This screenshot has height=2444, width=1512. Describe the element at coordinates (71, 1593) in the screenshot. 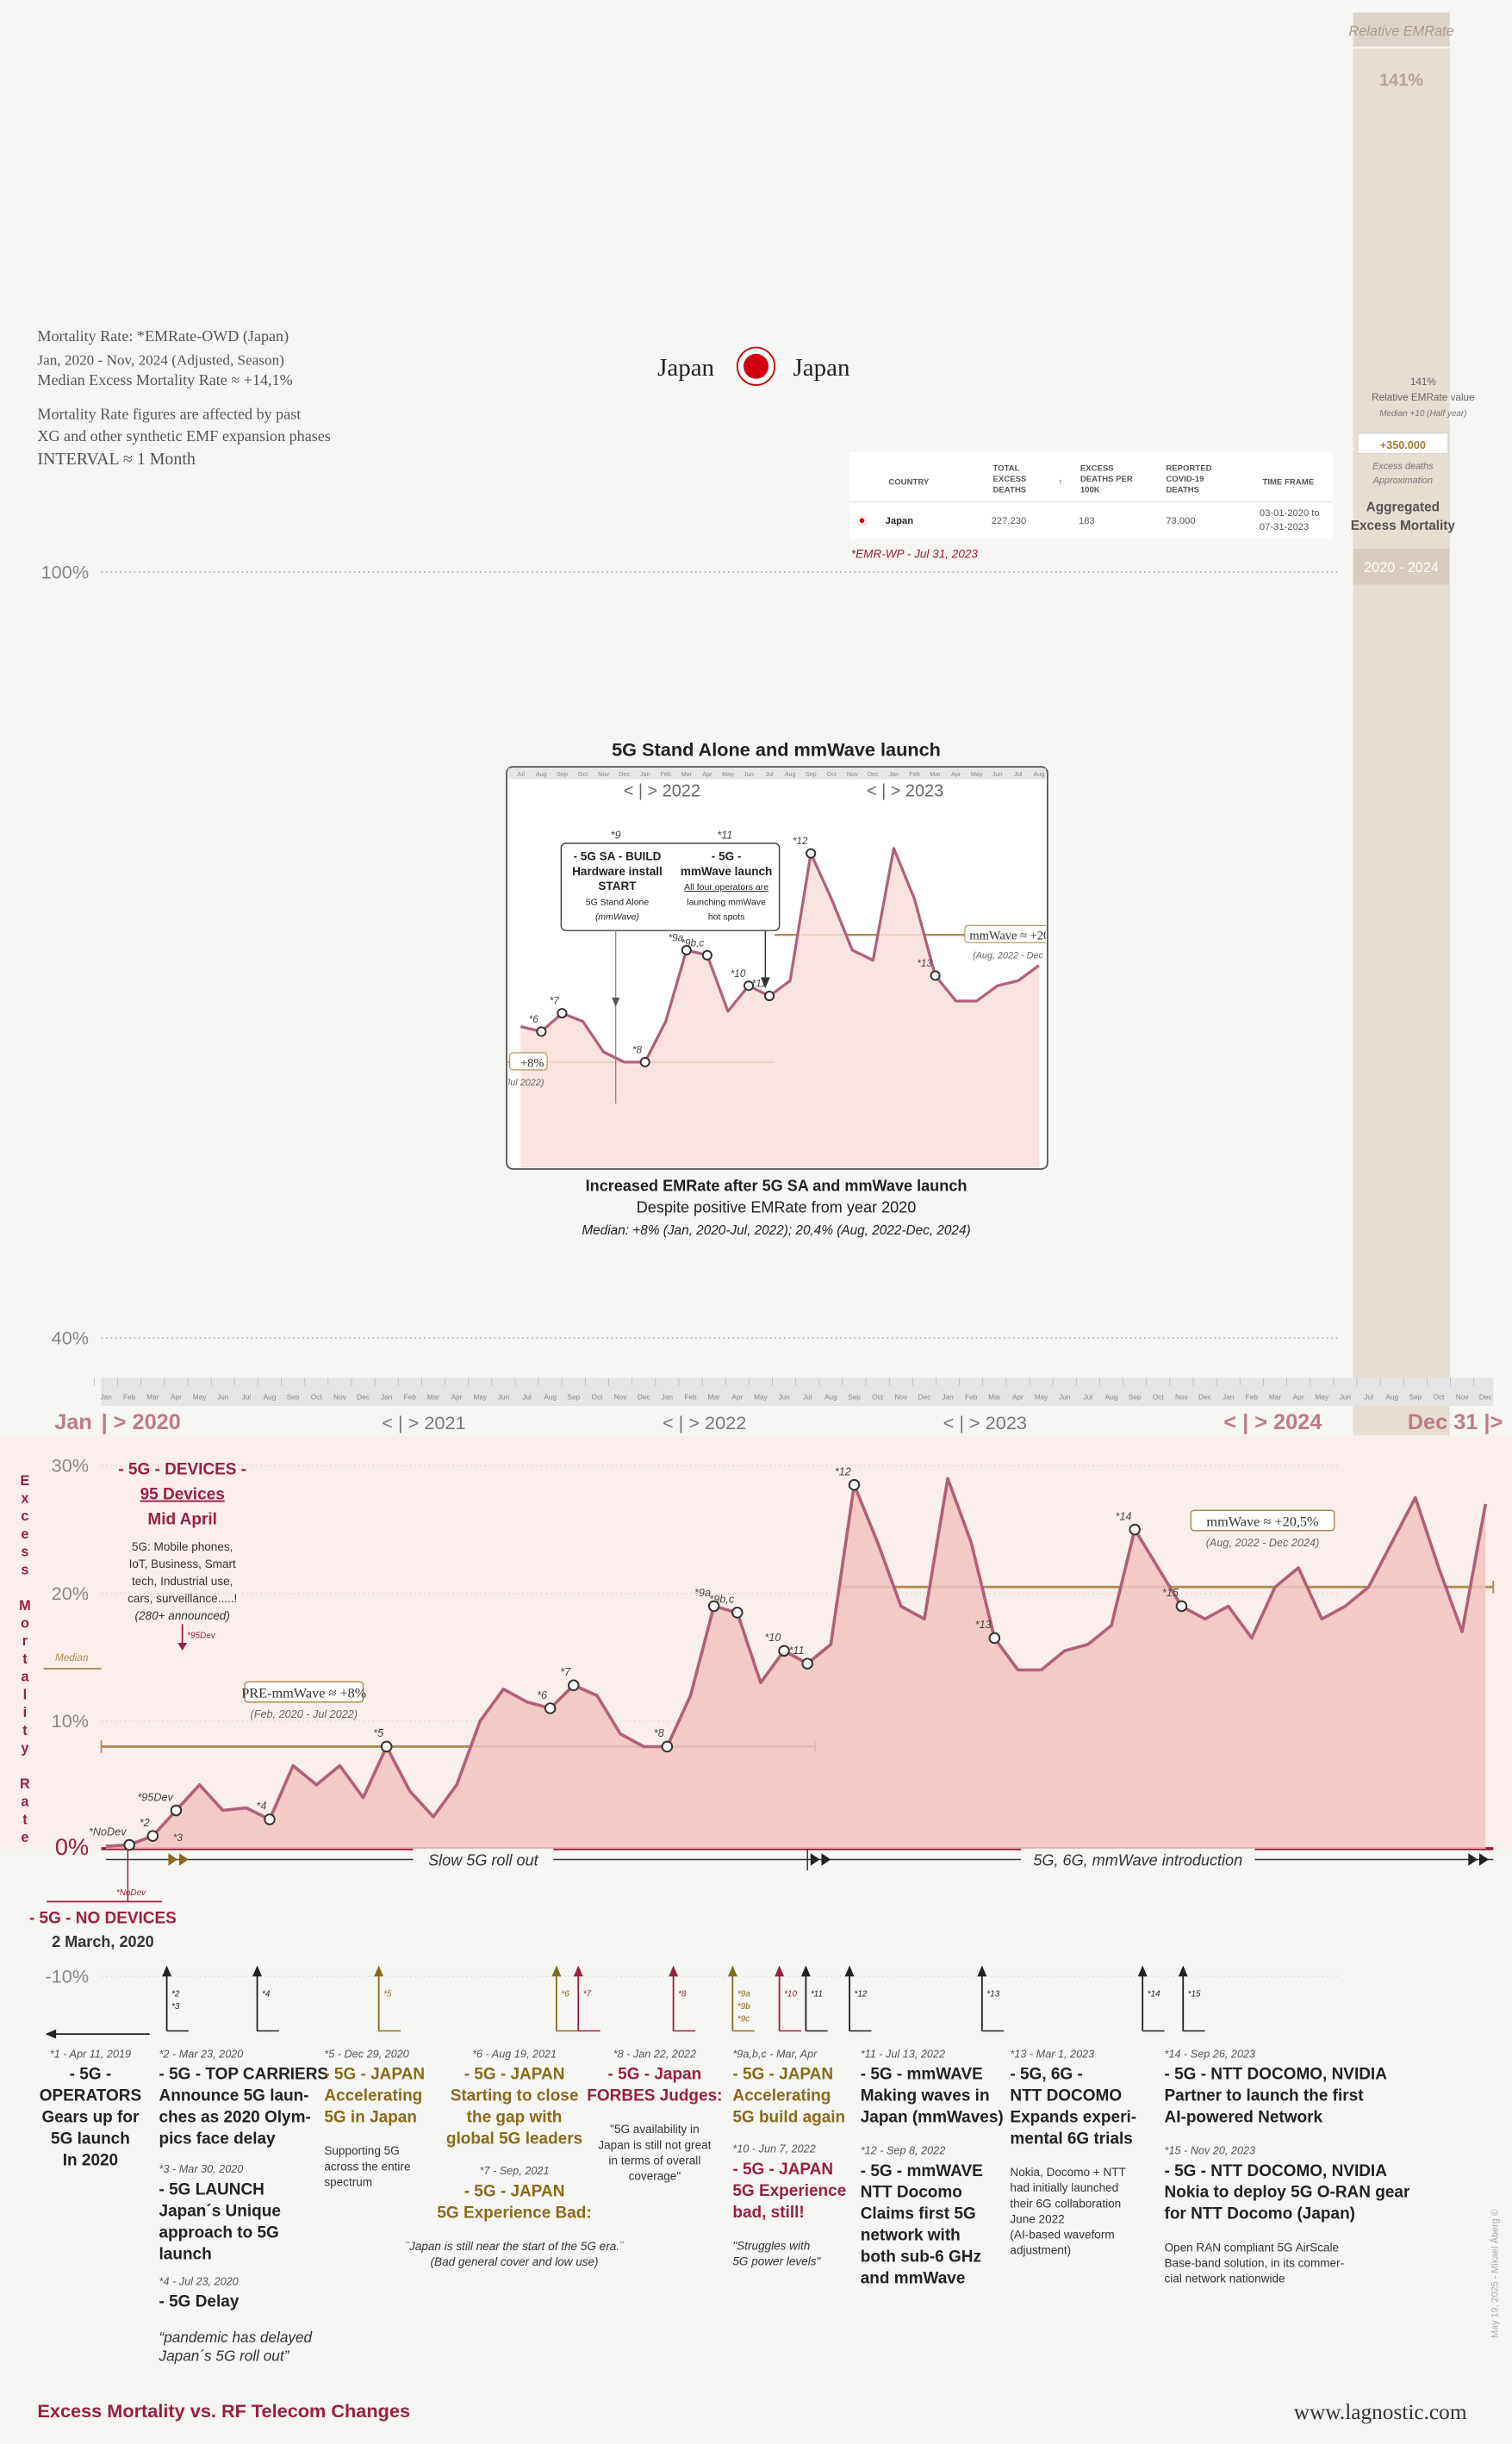

I see `y-tick-label: 20%` at that location.